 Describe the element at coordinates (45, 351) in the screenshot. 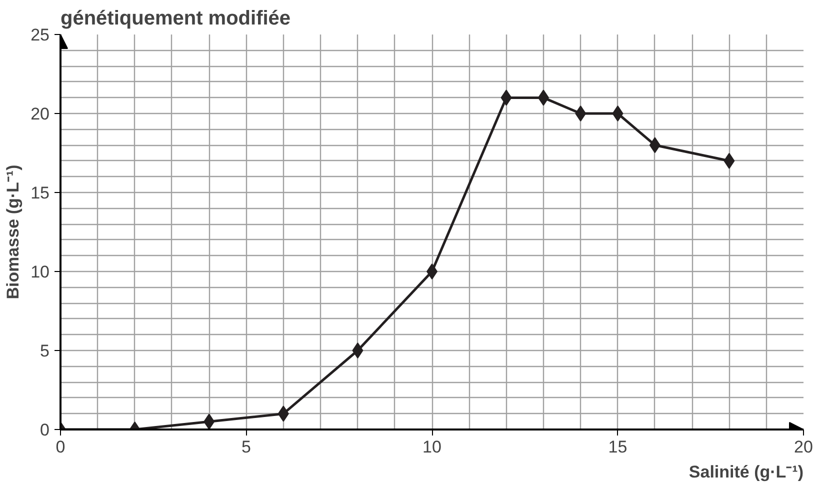

I see `y-tick-label: 5` at that location.